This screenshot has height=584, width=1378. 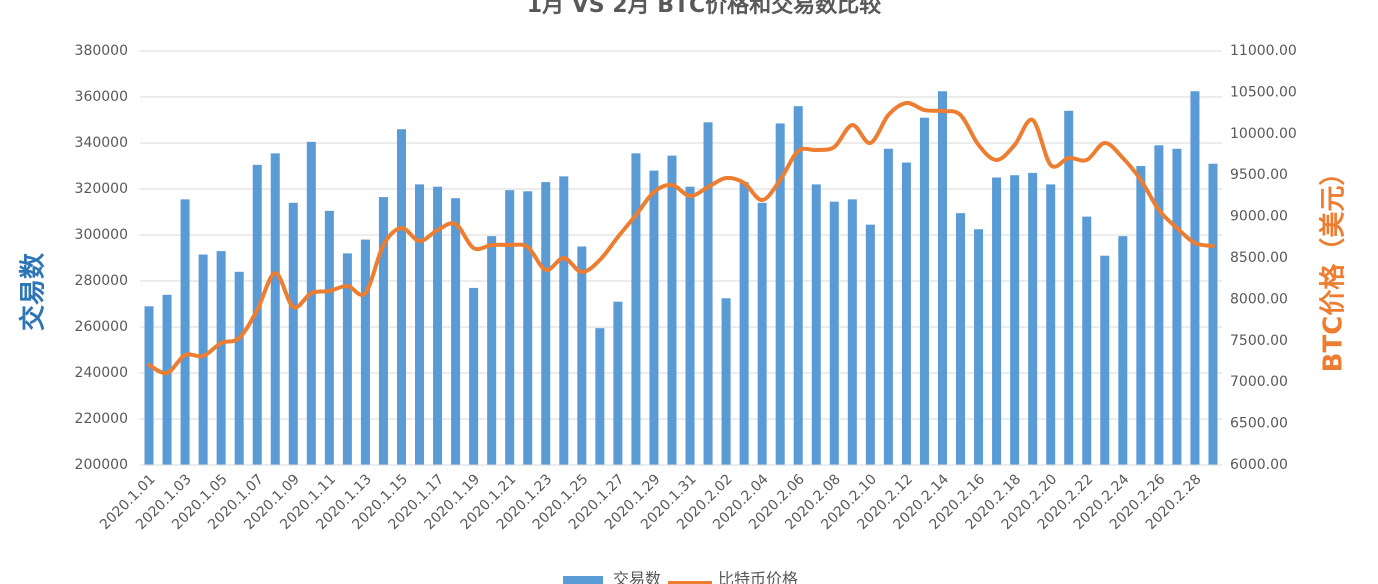 I want to click on y2-axis-title: BTC价格（美元）, so click(x=1333, y=266).